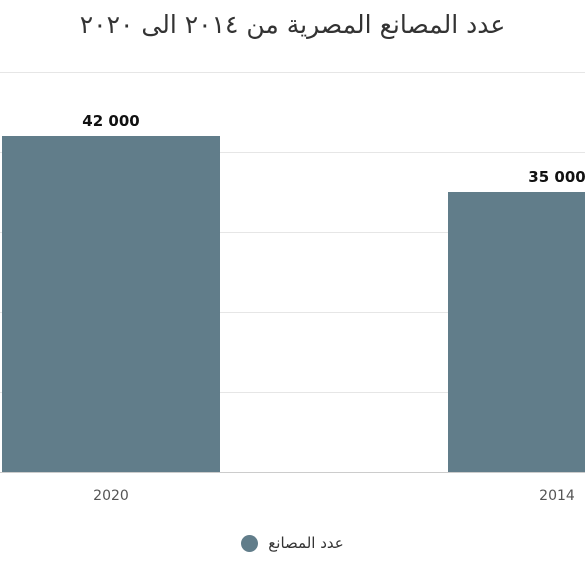 The image size is (585, 585). I want to click on x-tick-label-2014: 2014, so click(557, 496).